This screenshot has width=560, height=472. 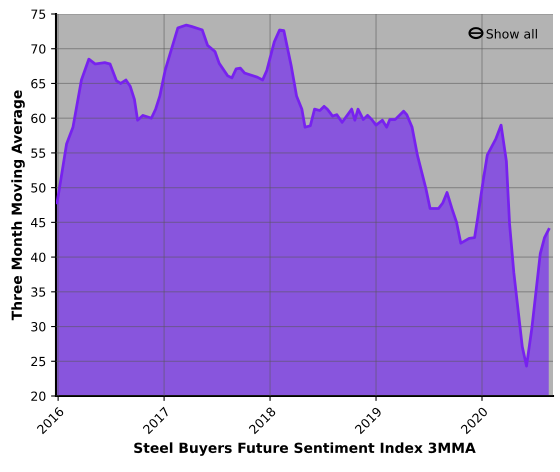 I want to click on y-tick-label: 30, so click(x=38, y=327).